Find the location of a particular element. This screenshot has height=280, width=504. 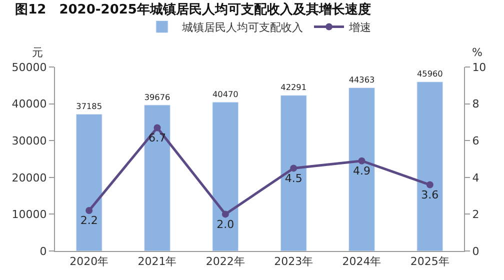

data-label: 39676 is located at coordinates (157, 97).